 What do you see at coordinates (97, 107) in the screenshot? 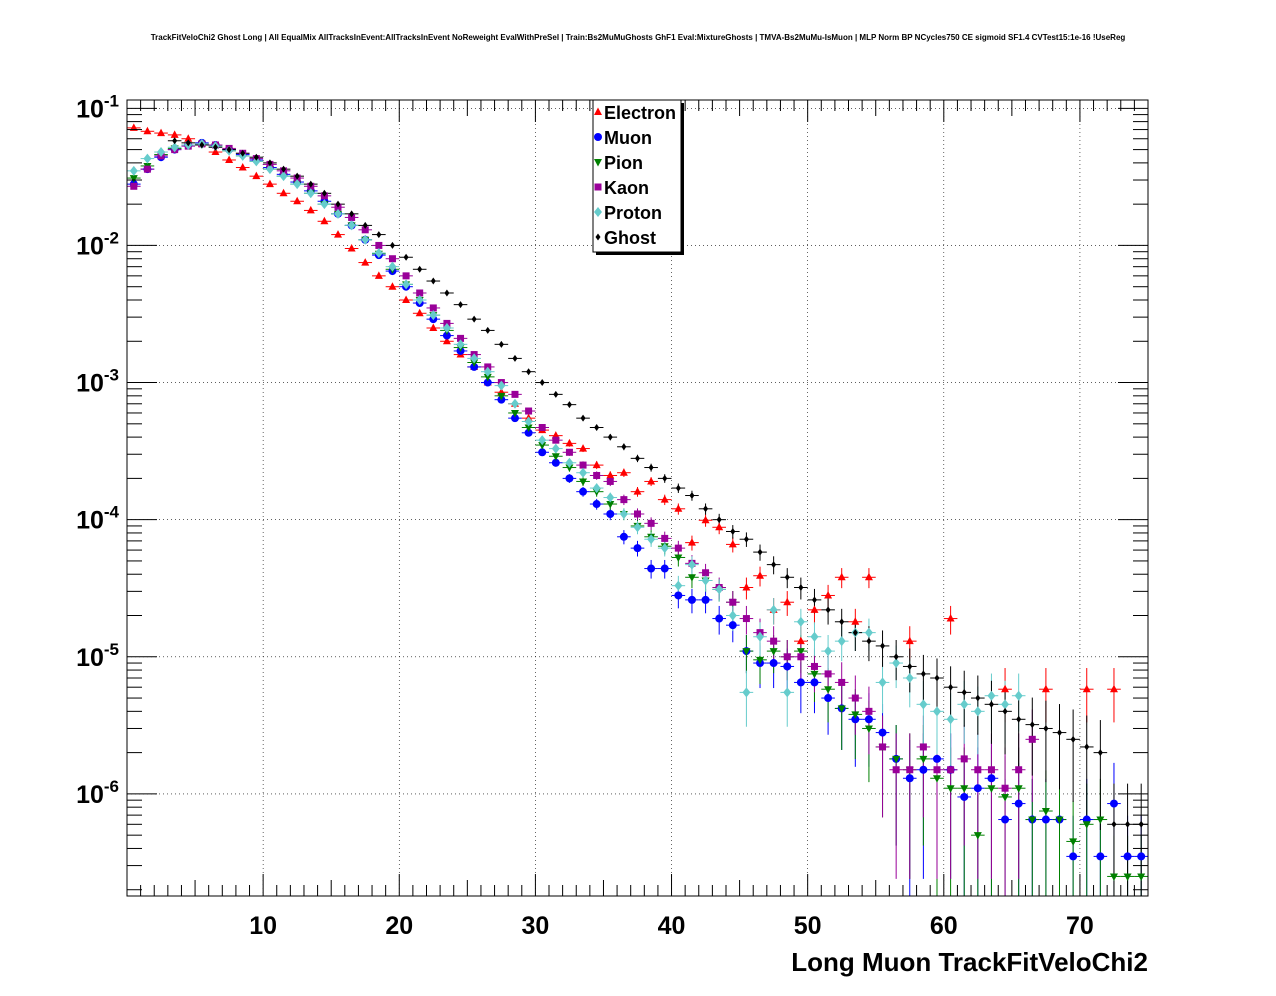
I see `y-tick-label: 10-1` at bounding box center [97, 107].